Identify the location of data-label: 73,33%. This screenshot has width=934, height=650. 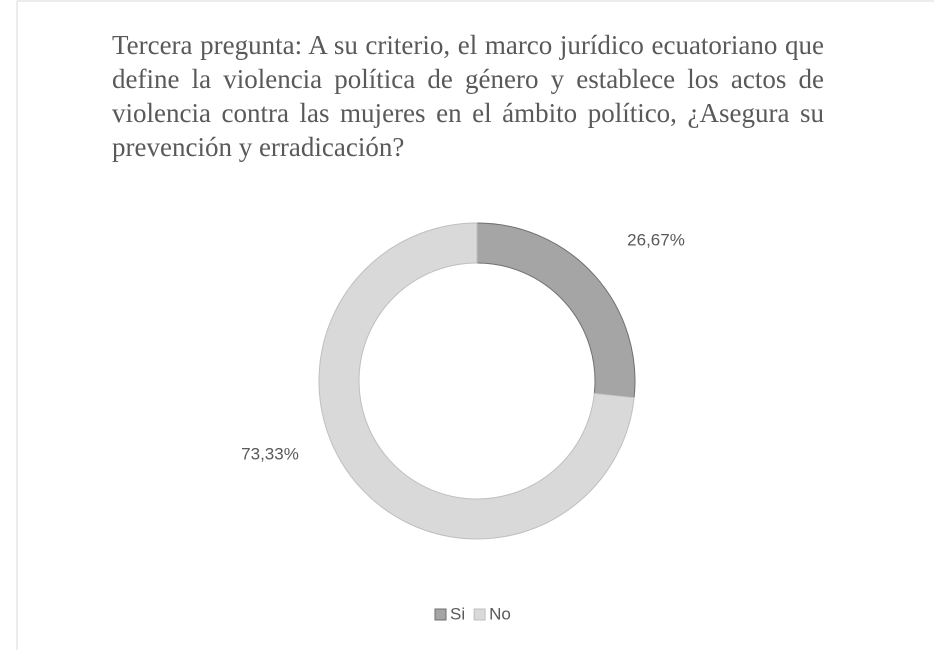
(270, 453).